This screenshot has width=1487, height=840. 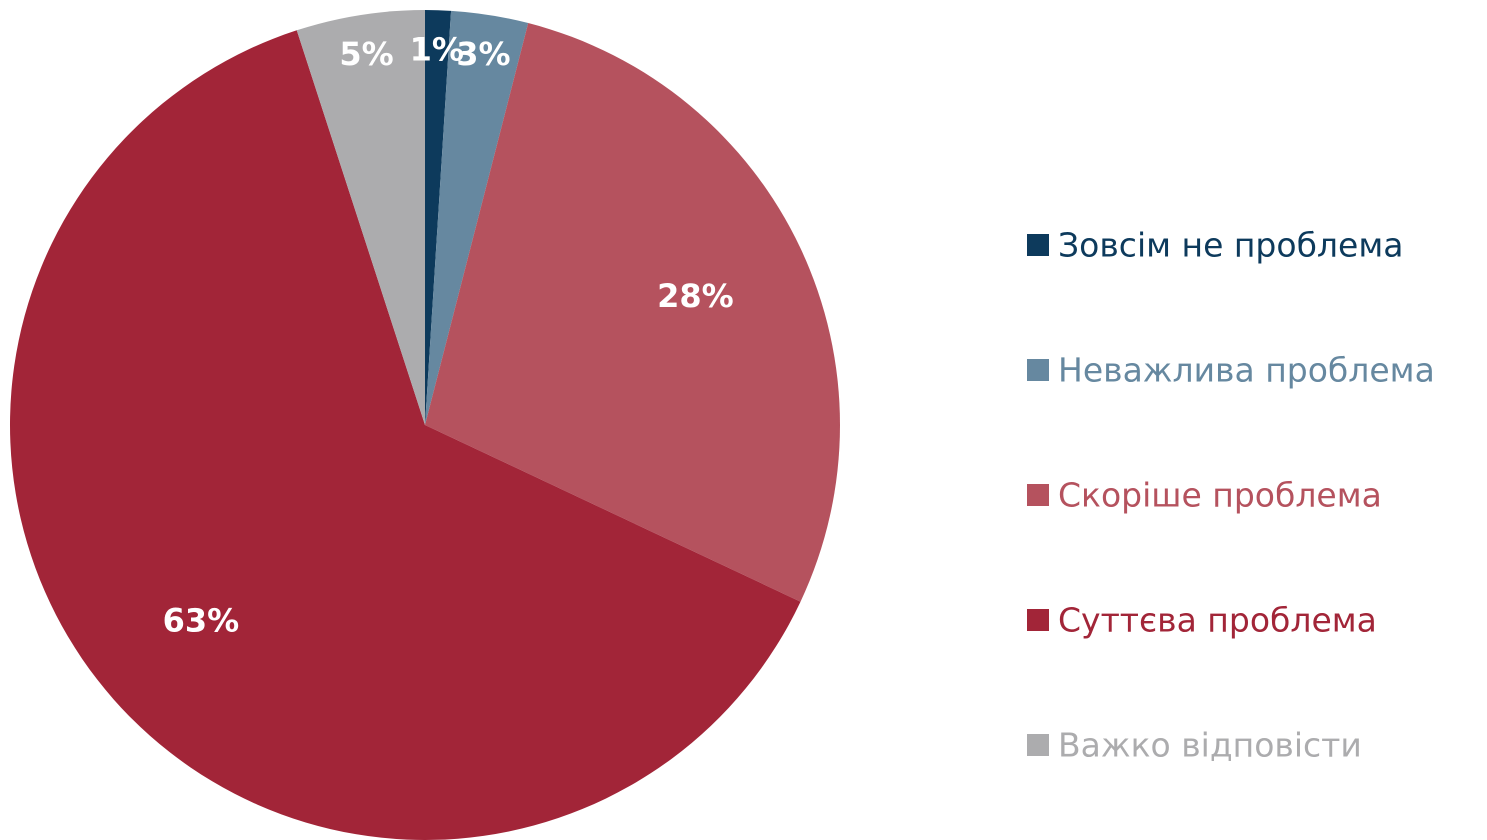 I want to click on data-label: 1%, so click(x=437, y=50).